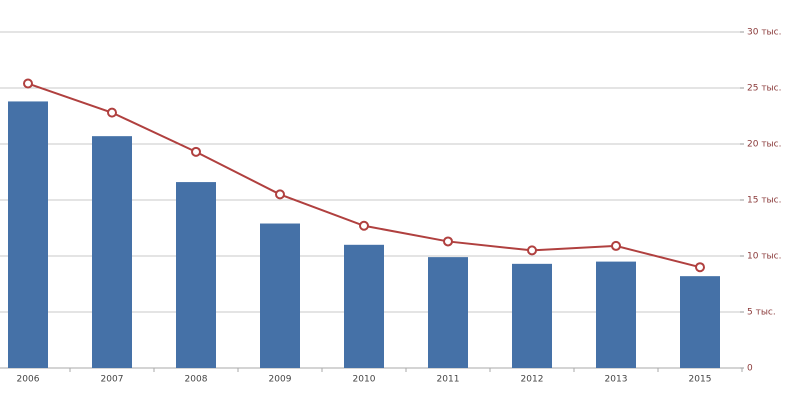 The height and width of the screenshot is (407, 786). What do you see at coordinates (616, 380) in the screenshot?
I see `x-tick-label: 2013` at bounding box center [616, 380].